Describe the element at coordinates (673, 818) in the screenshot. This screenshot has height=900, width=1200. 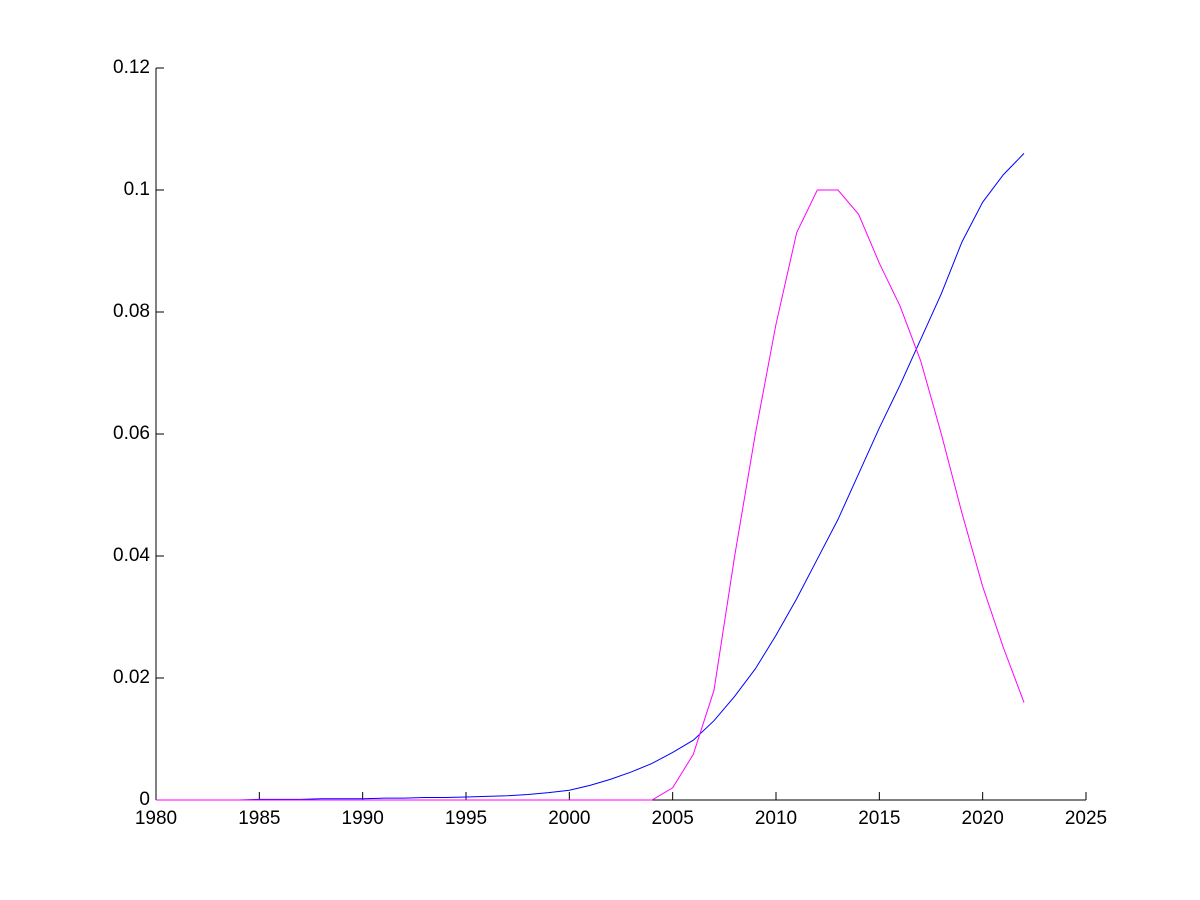
I see `x-tick-label: 2005` at that location.